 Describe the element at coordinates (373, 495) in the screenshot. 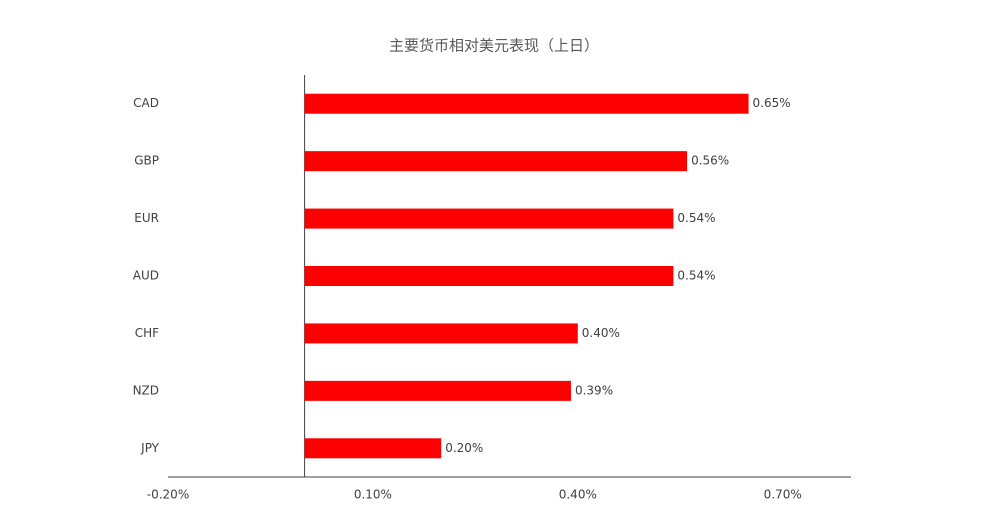

I see `x-tick-label: 0.10%` at that location.